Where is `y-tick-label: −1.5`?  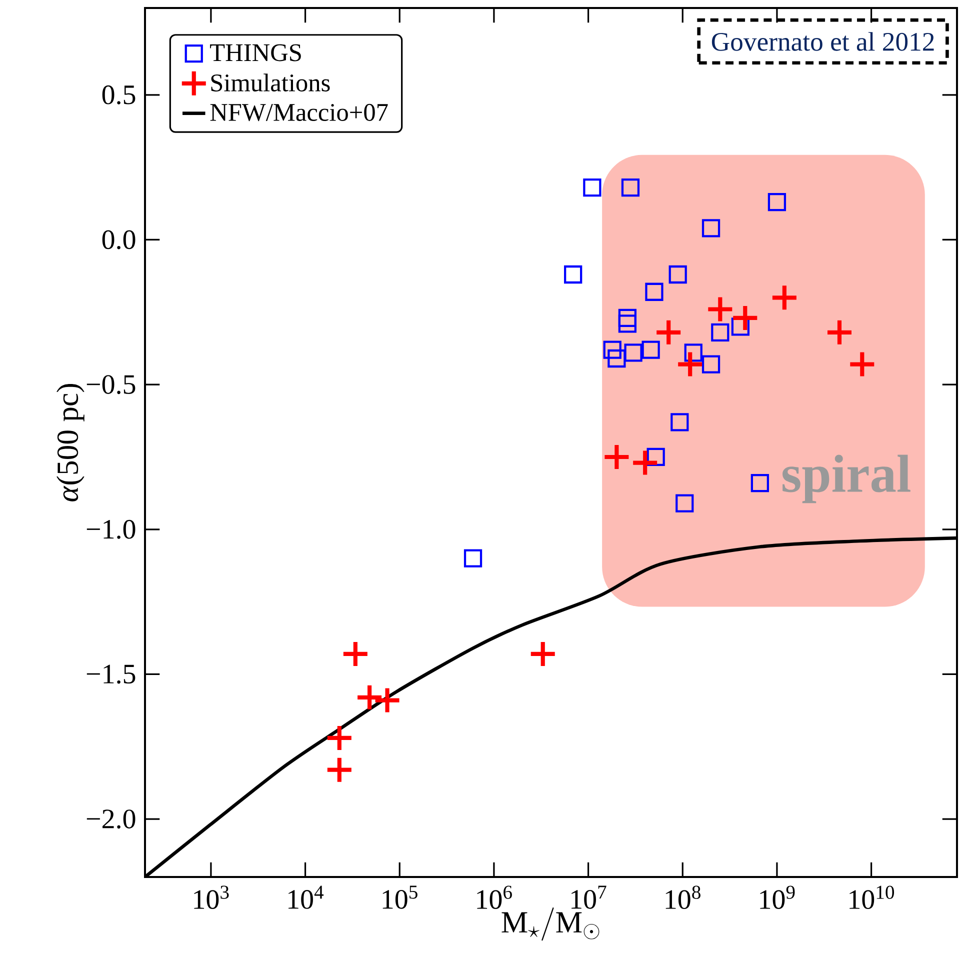
y-tick-label: −1.5 is located at coordinates (111, 674).